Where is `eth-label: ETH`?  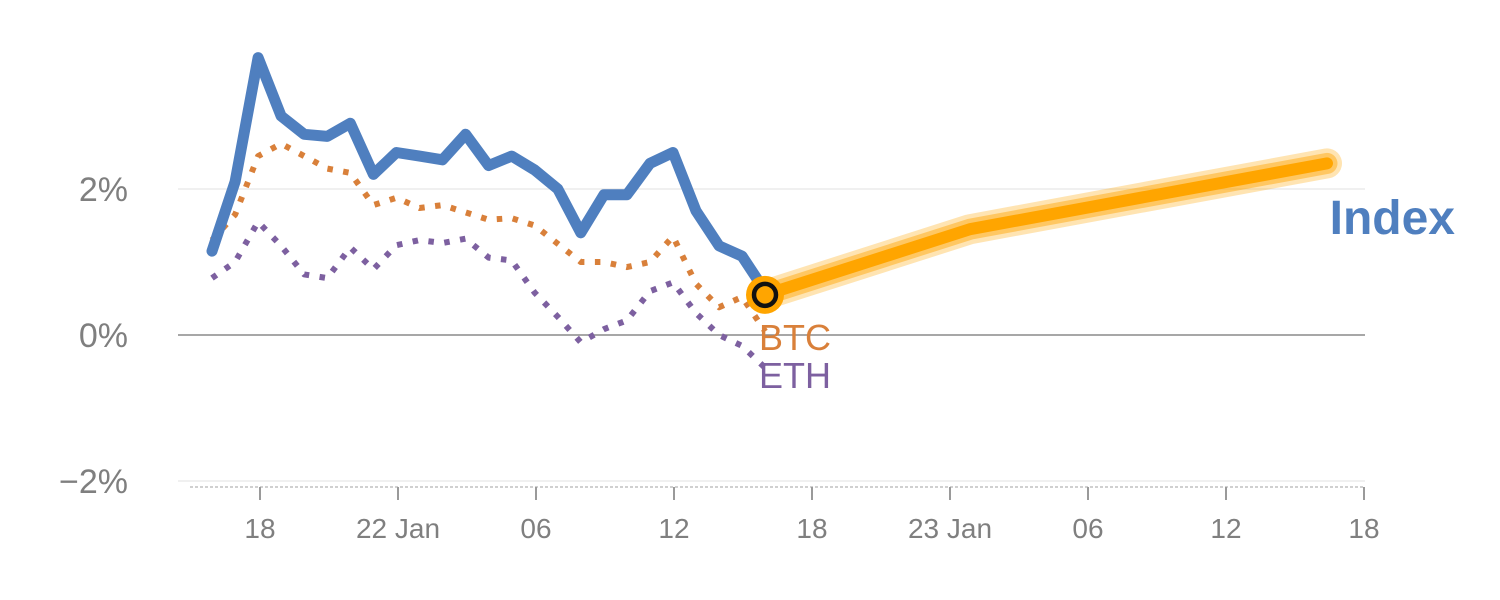
eth-label: ETH is located at coordinates (795, 375).